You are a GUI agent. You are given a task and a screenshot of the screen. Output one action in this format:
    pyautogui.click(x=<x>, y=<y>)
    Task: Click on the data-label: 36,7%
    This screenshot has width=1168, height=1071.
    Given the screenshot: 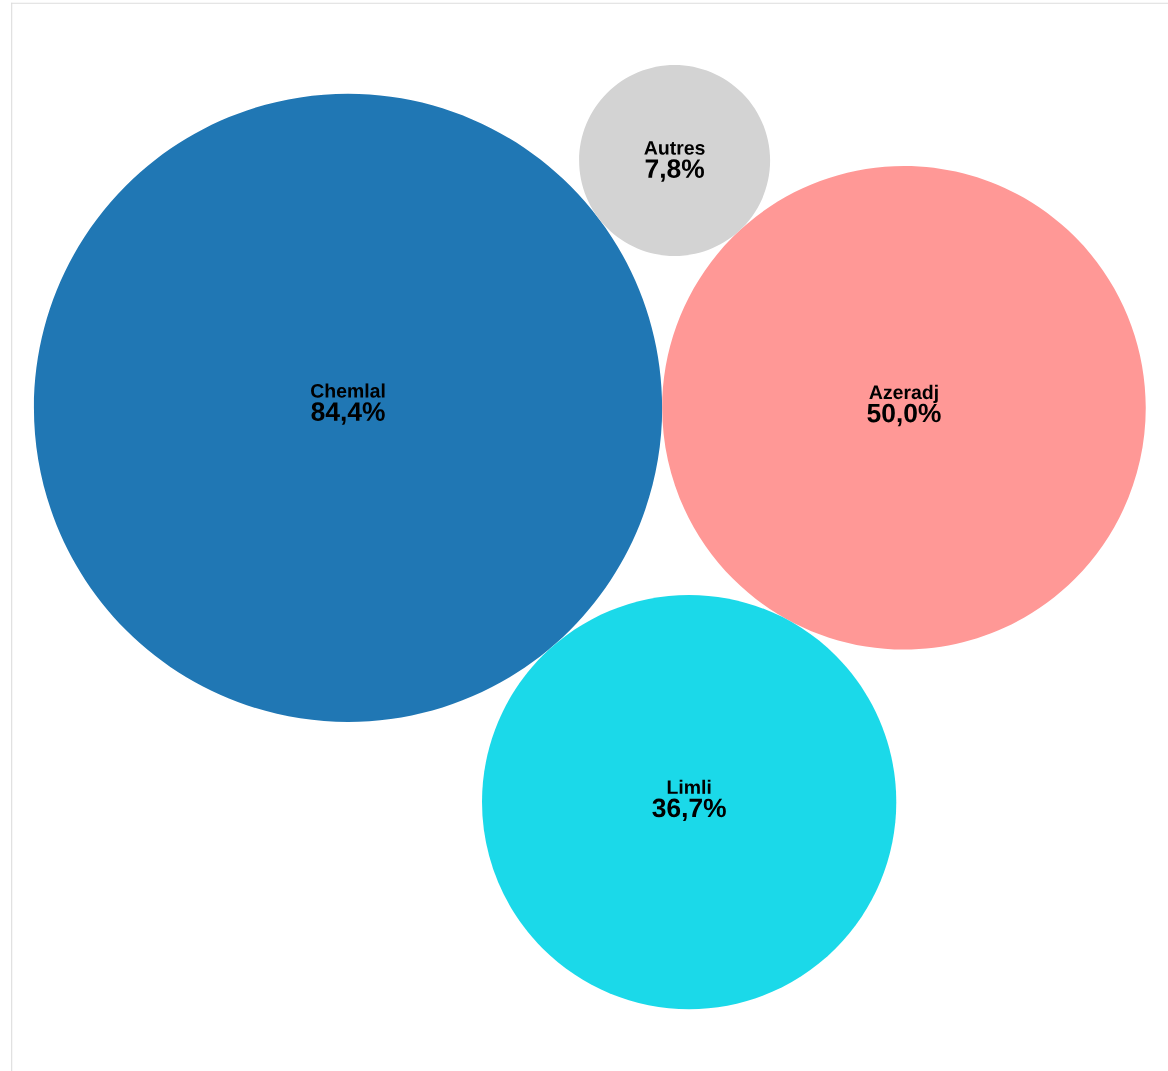 What is the action you would take?
    pyautogui.click(x=689, y=810)
    